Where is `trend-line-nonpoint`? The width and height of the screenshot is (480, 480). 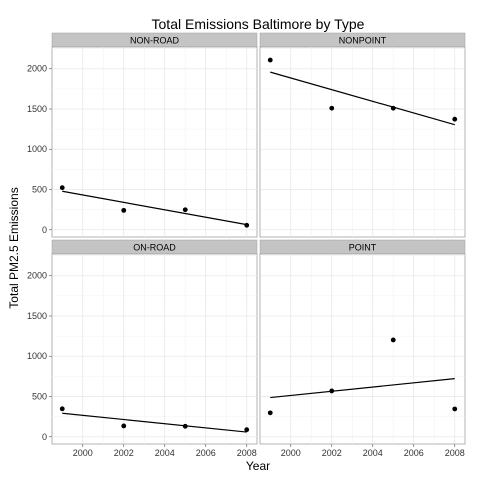 trend-line-nonpoint is located at coordinates (362, 98).